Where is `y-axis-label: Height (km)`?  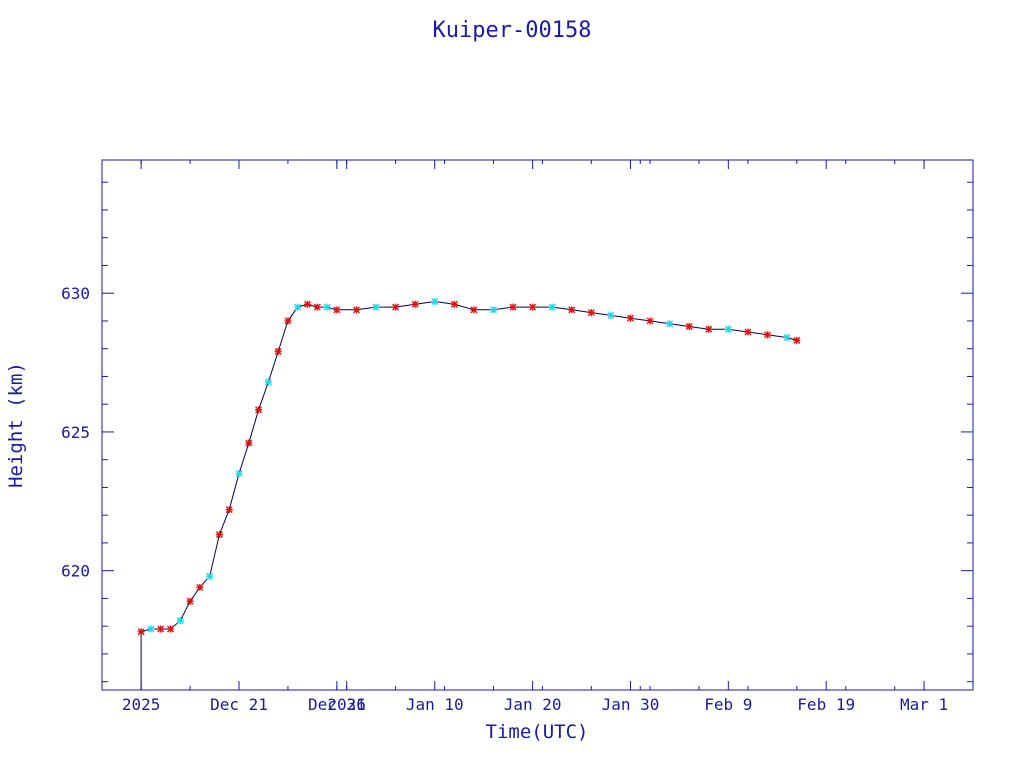
y-axis-label: Height (km) is located at coordinates (16, 425).